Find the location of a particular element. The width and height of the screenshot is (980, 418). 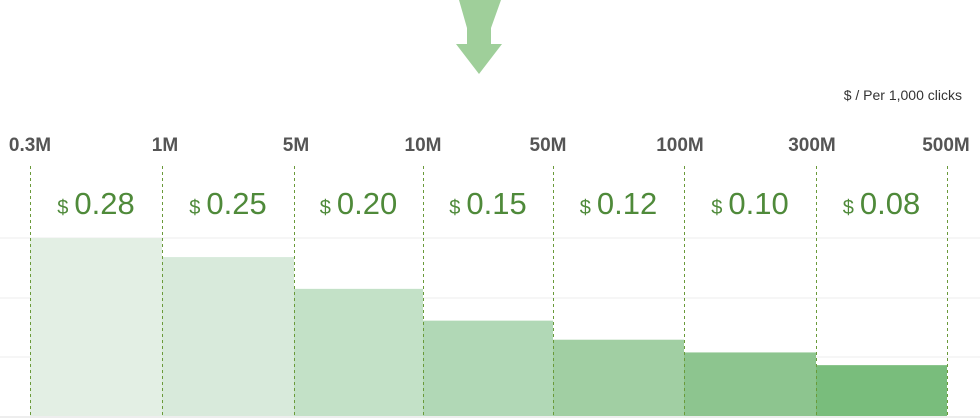

price-label: $0.15 is located at coordinates (487, 204).